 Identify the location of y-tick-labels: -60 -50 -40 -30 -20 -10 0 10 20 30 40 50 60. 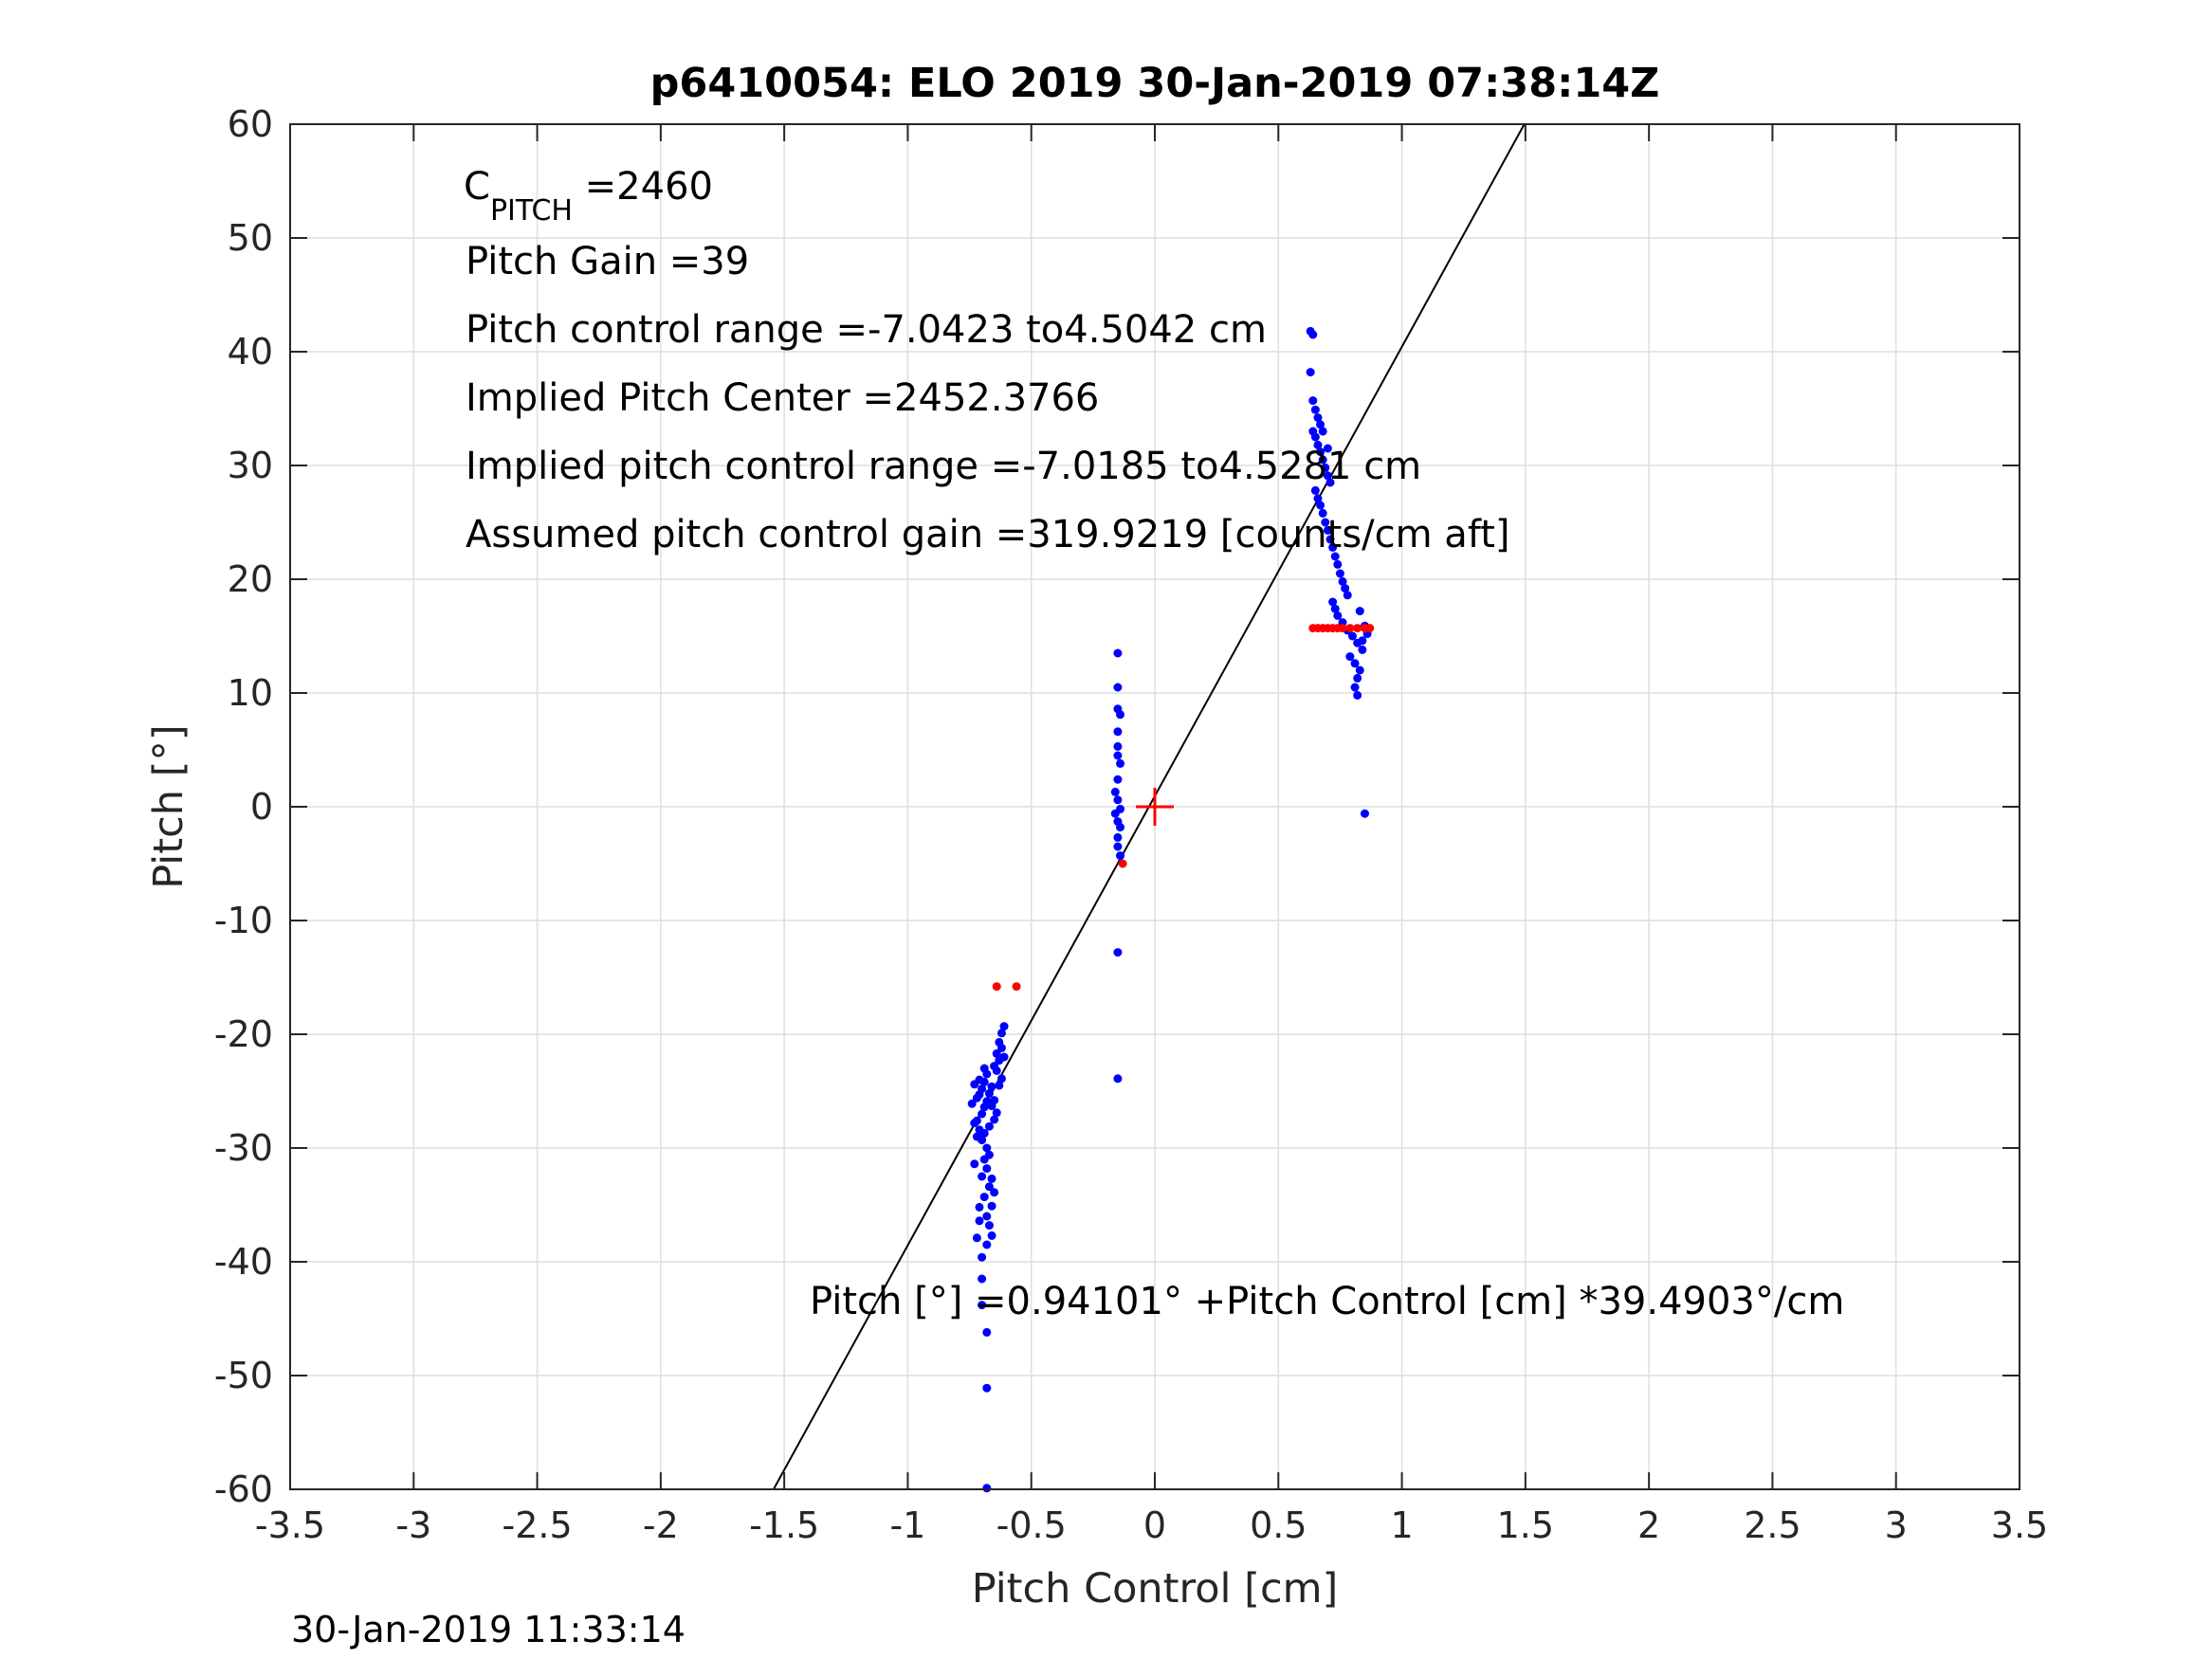
(243, 806).